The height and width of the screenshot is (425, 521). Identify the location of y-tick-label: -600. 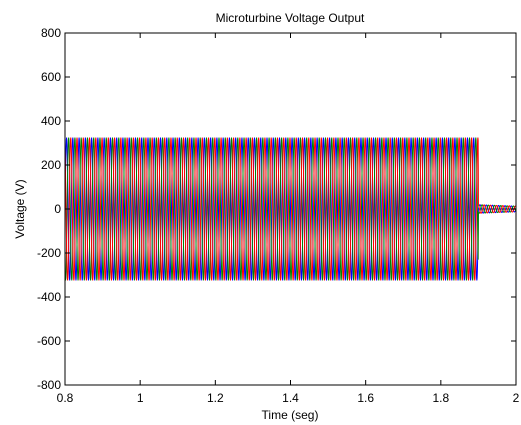
(49, 341).